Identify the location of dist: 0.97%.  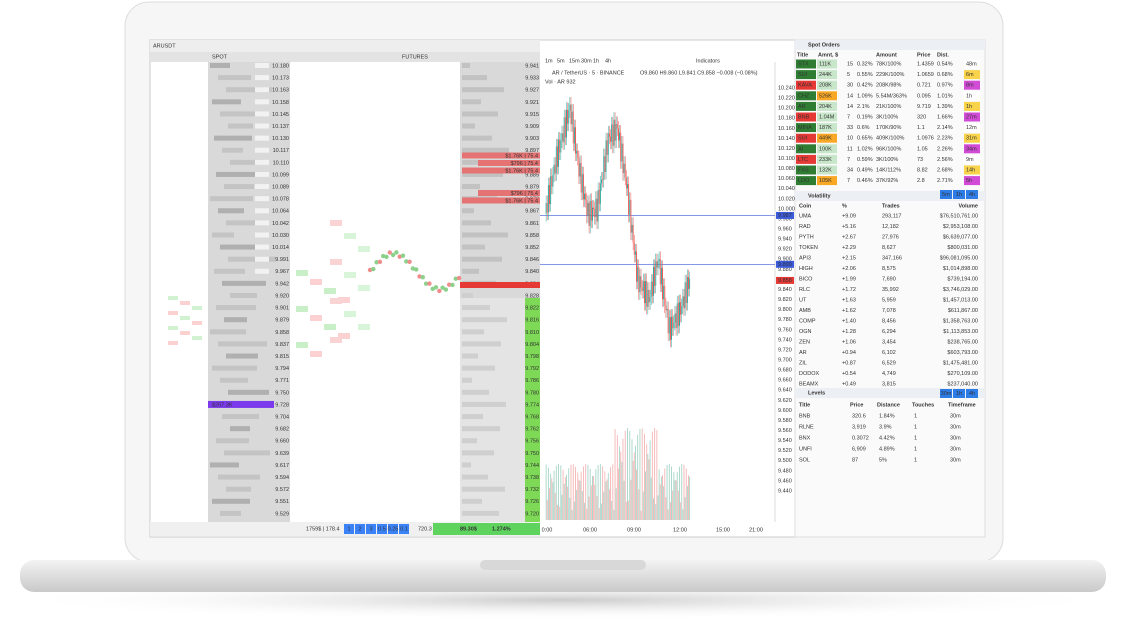
(945, 86).